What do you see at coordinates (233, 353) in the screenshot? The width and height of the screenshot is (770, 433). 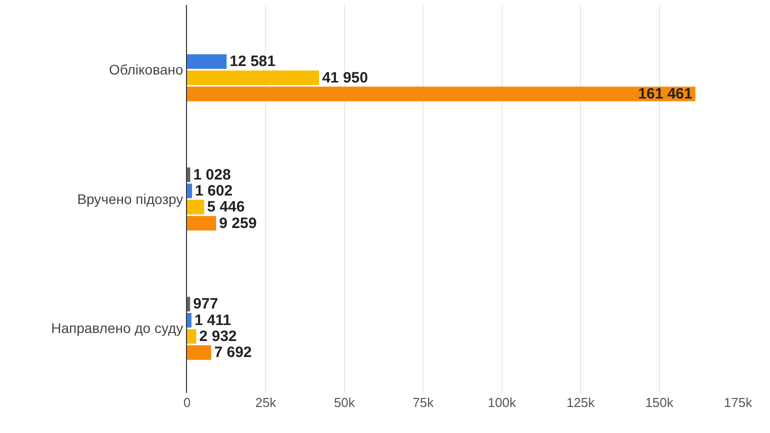 I see `data-label: 7 692` at bounding box center [233, 353].